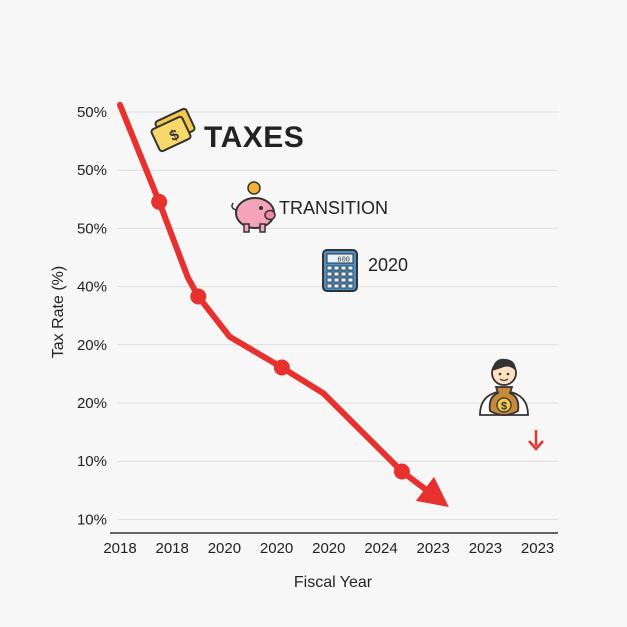 The image size is (627, 627). What do you see at coordinates (92, 287) in the screenshot?
I see `y-tick-label: 40%` at bounding box center [92, 287].